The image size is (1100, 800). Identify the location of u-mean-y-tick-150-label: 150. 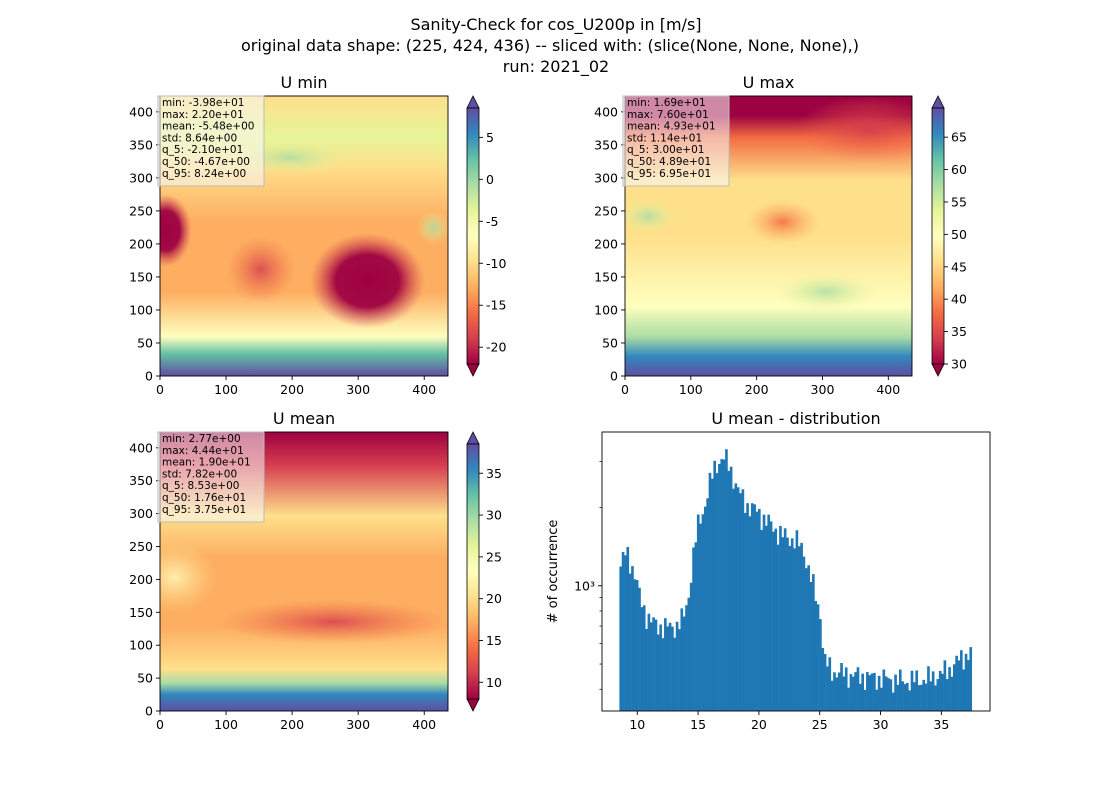
(141, 612).